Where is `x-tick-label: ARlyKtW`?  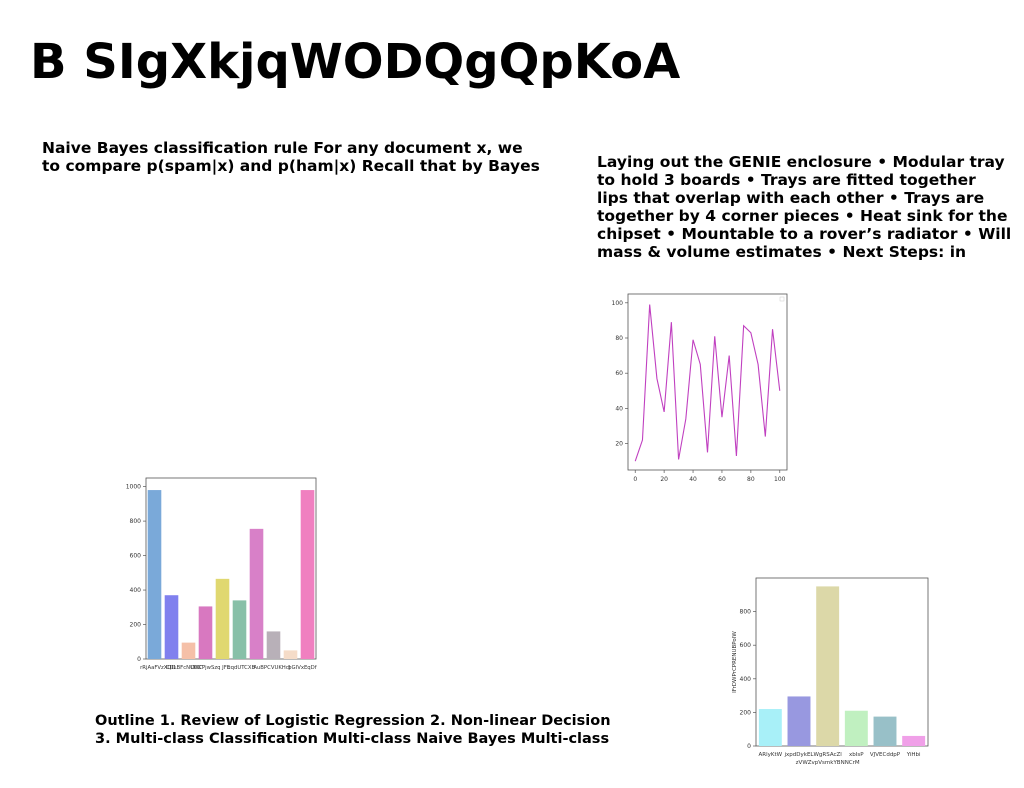
x-tick-label: ARlyKtW is located at coordinates (771, 755).